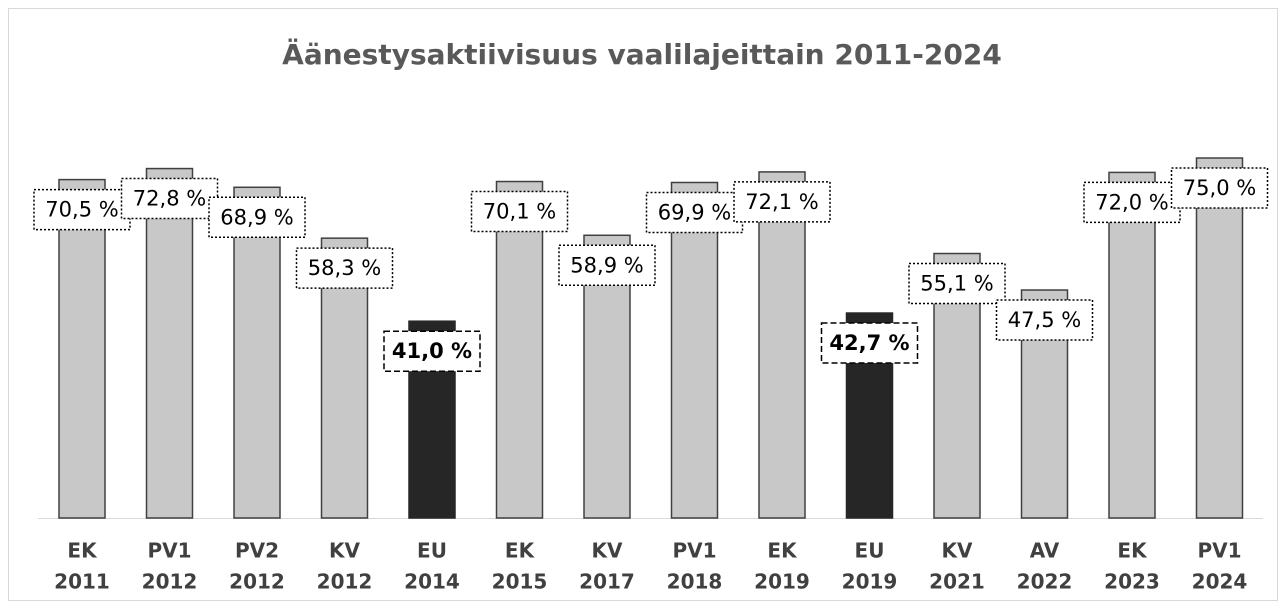  I want to click on value-label: 47,5 %, so click(1044, 320).